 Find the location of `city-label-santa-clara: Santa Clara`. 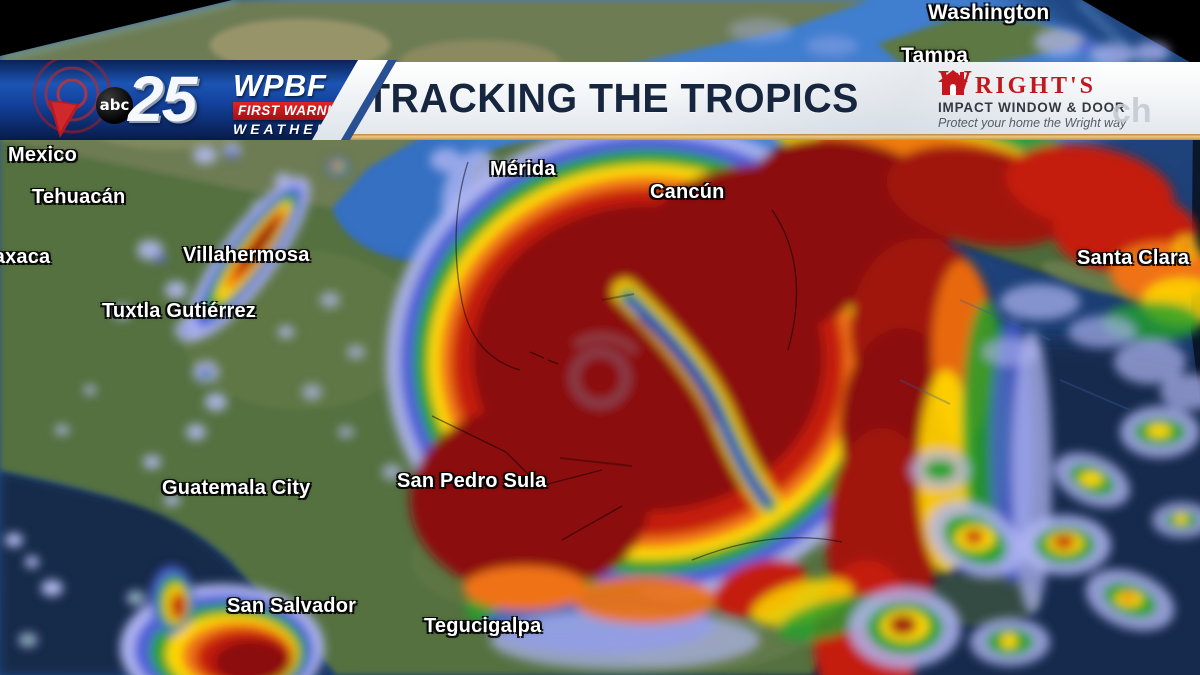

city-label-santa-clara: Santa Clara is located at coordinates (1133, 258).